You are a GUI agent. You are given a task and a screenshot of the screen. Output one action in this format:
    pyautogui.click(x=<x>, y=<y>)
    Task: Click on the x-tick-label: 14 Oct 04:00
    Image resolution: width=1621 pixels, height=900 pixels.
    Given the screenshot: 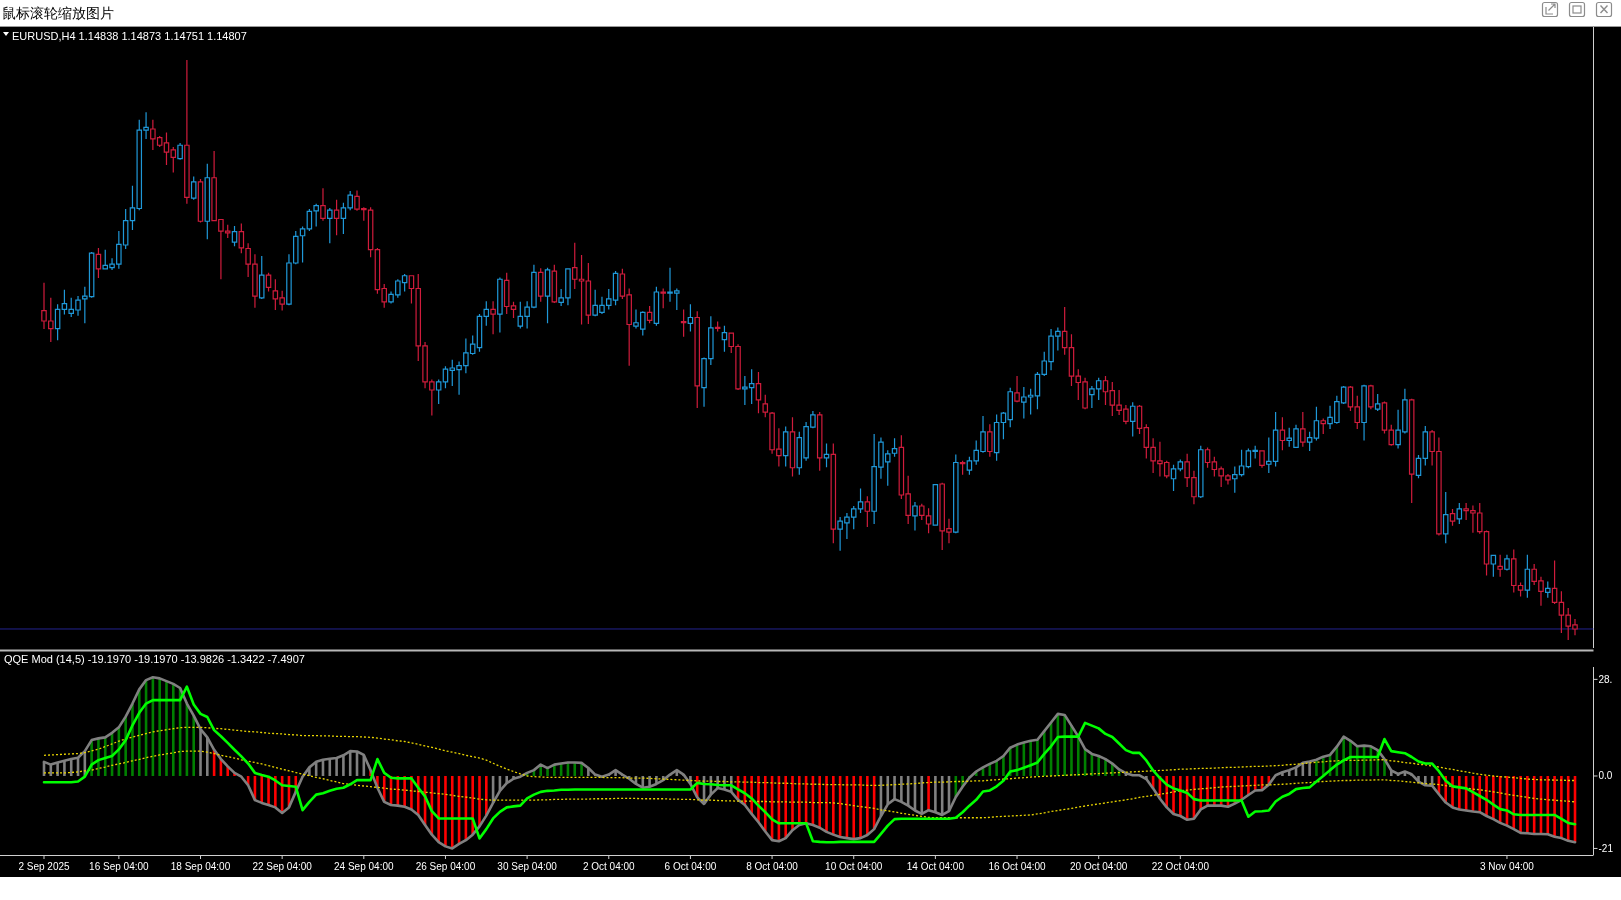 What is the action you would take?
    pyautogui.click(x=935, y=866)
    